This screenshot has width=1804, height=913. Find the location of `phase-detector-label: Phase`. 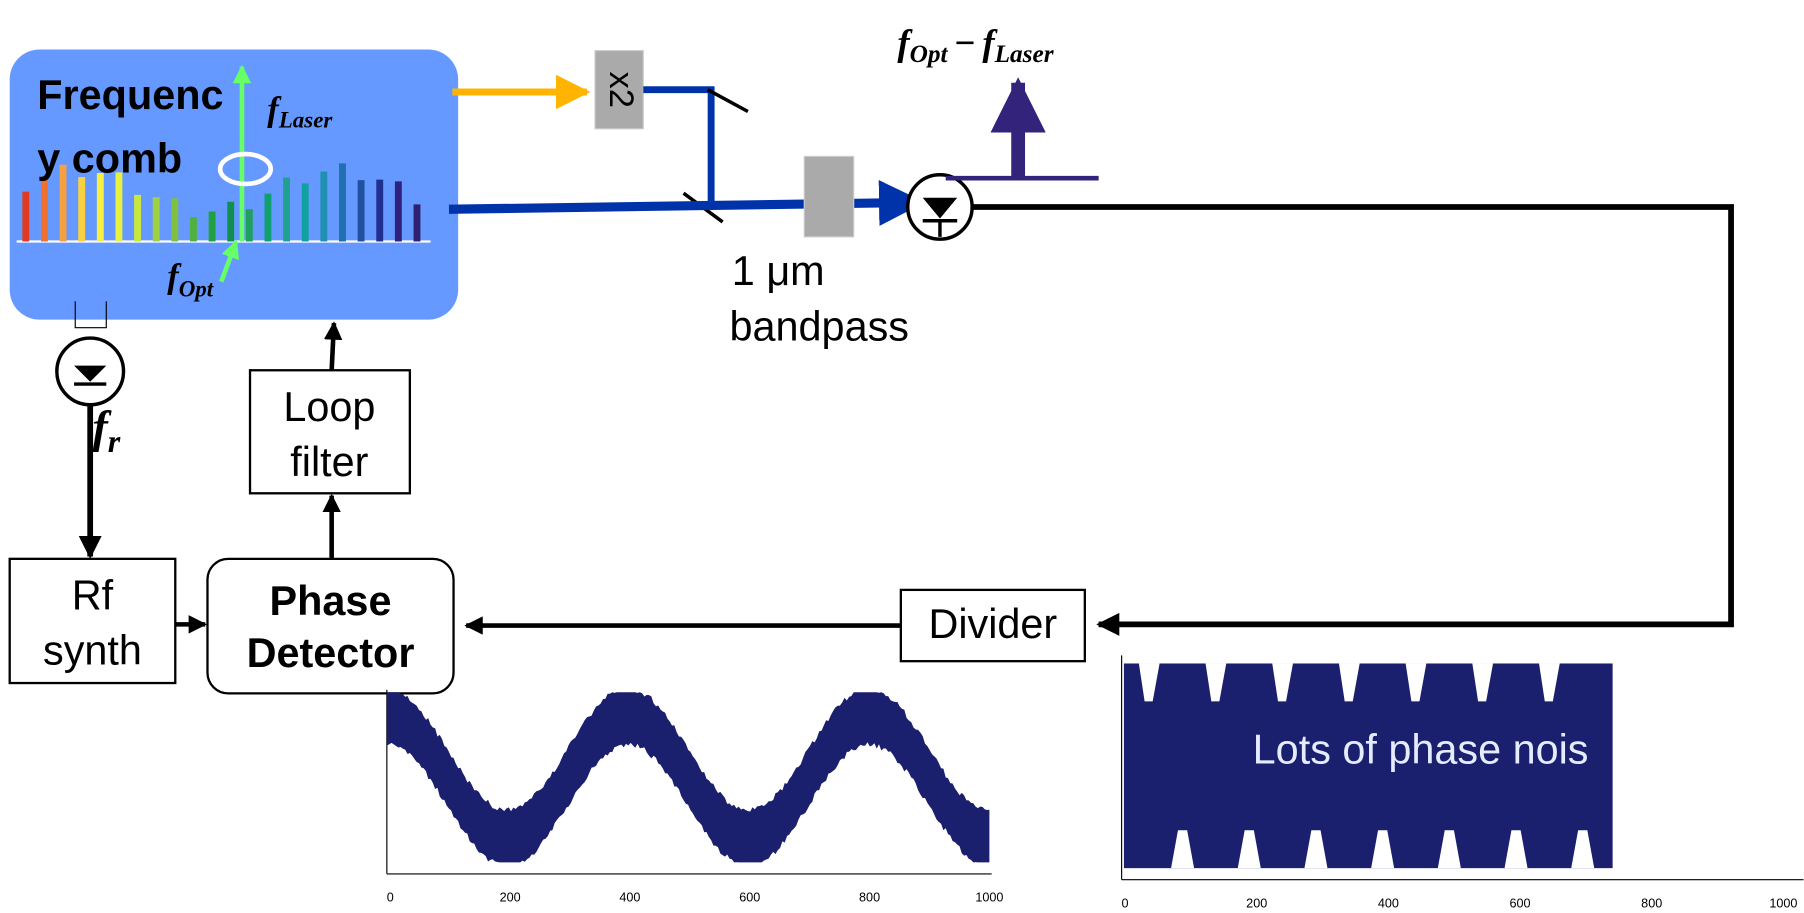

phase-detector-label: Phase is located at coordinates (331, 601).